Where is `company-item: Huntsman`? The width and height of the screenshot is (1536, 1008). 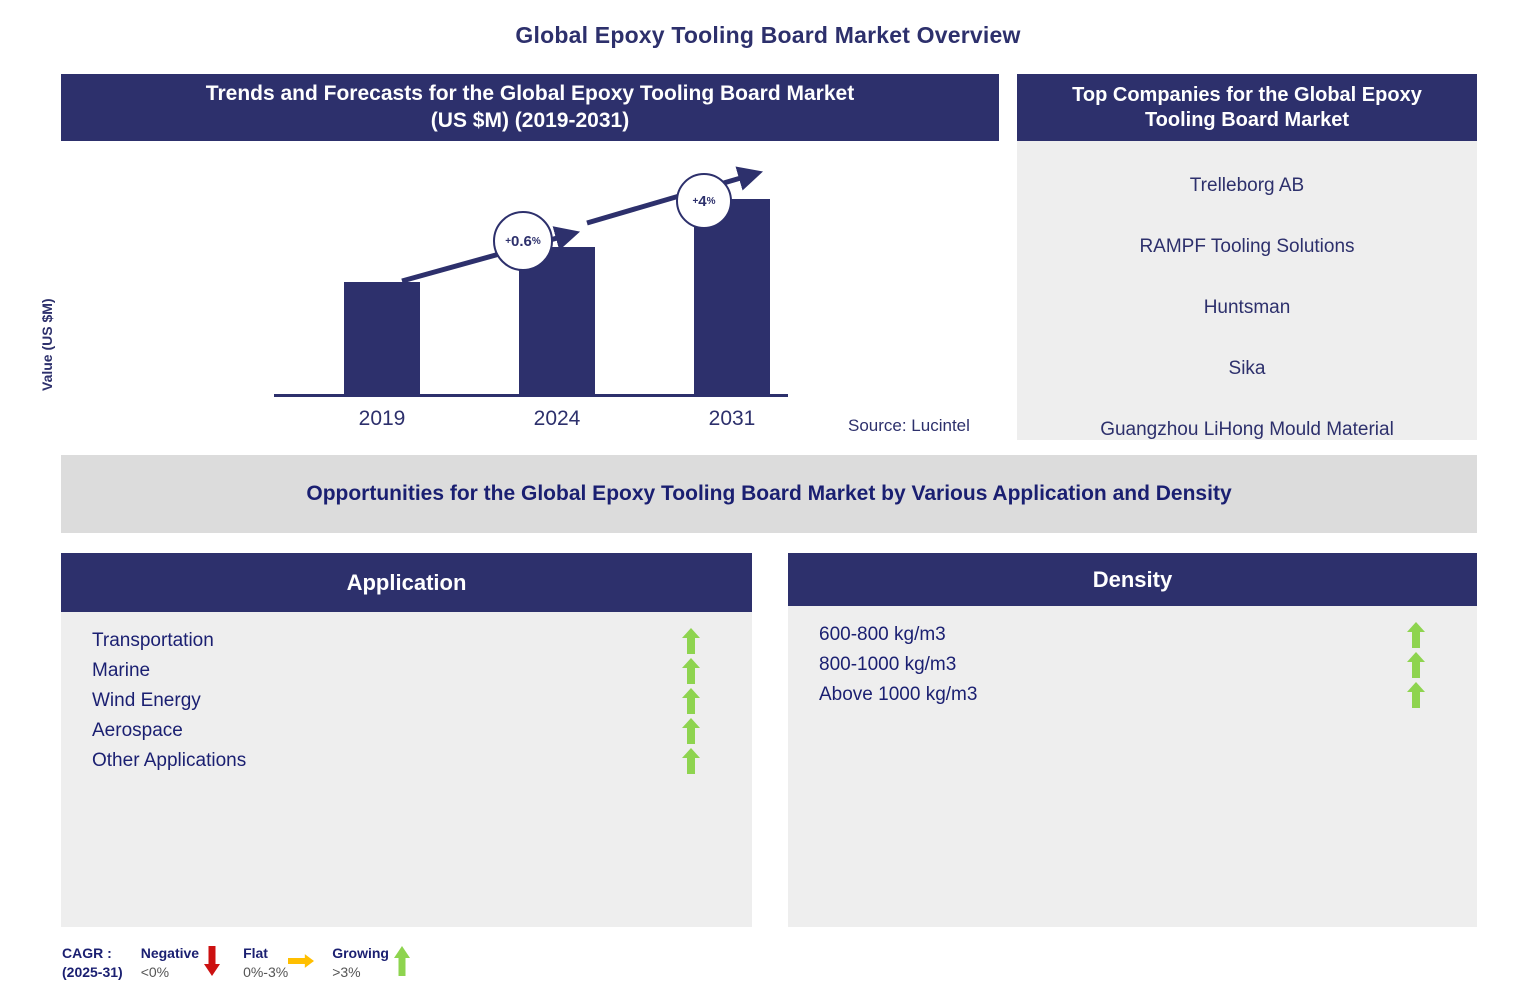 company-item: Huntsman is located at coordinates (1247, 307).